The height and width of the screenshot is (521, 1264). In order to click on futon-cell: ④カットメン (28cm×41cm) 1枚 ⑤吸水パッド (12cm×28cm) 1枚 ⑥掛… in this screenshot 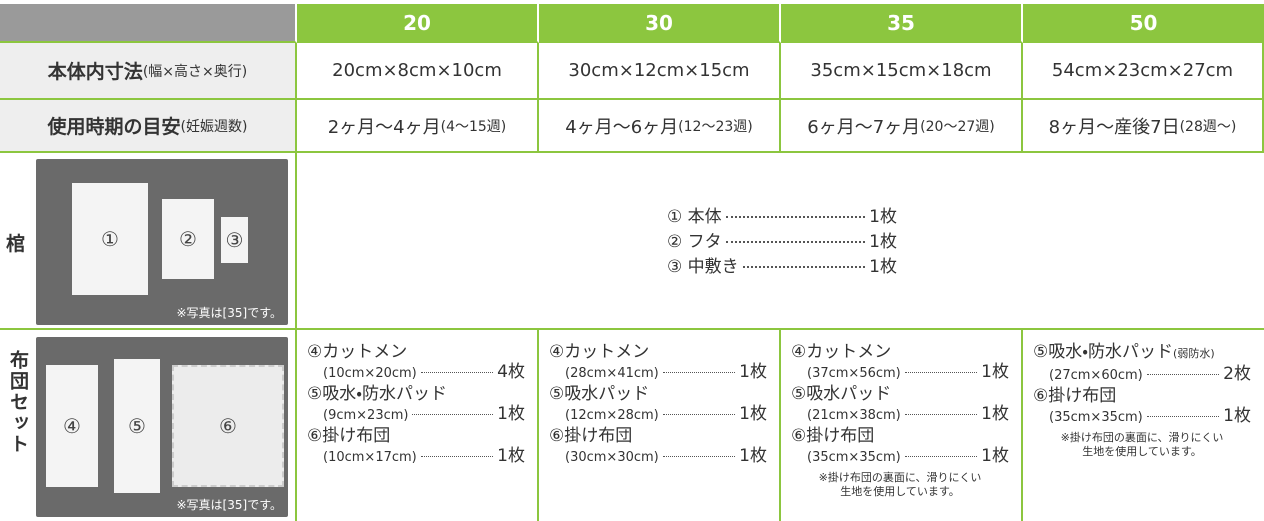, I will do `click(660, 425)`.